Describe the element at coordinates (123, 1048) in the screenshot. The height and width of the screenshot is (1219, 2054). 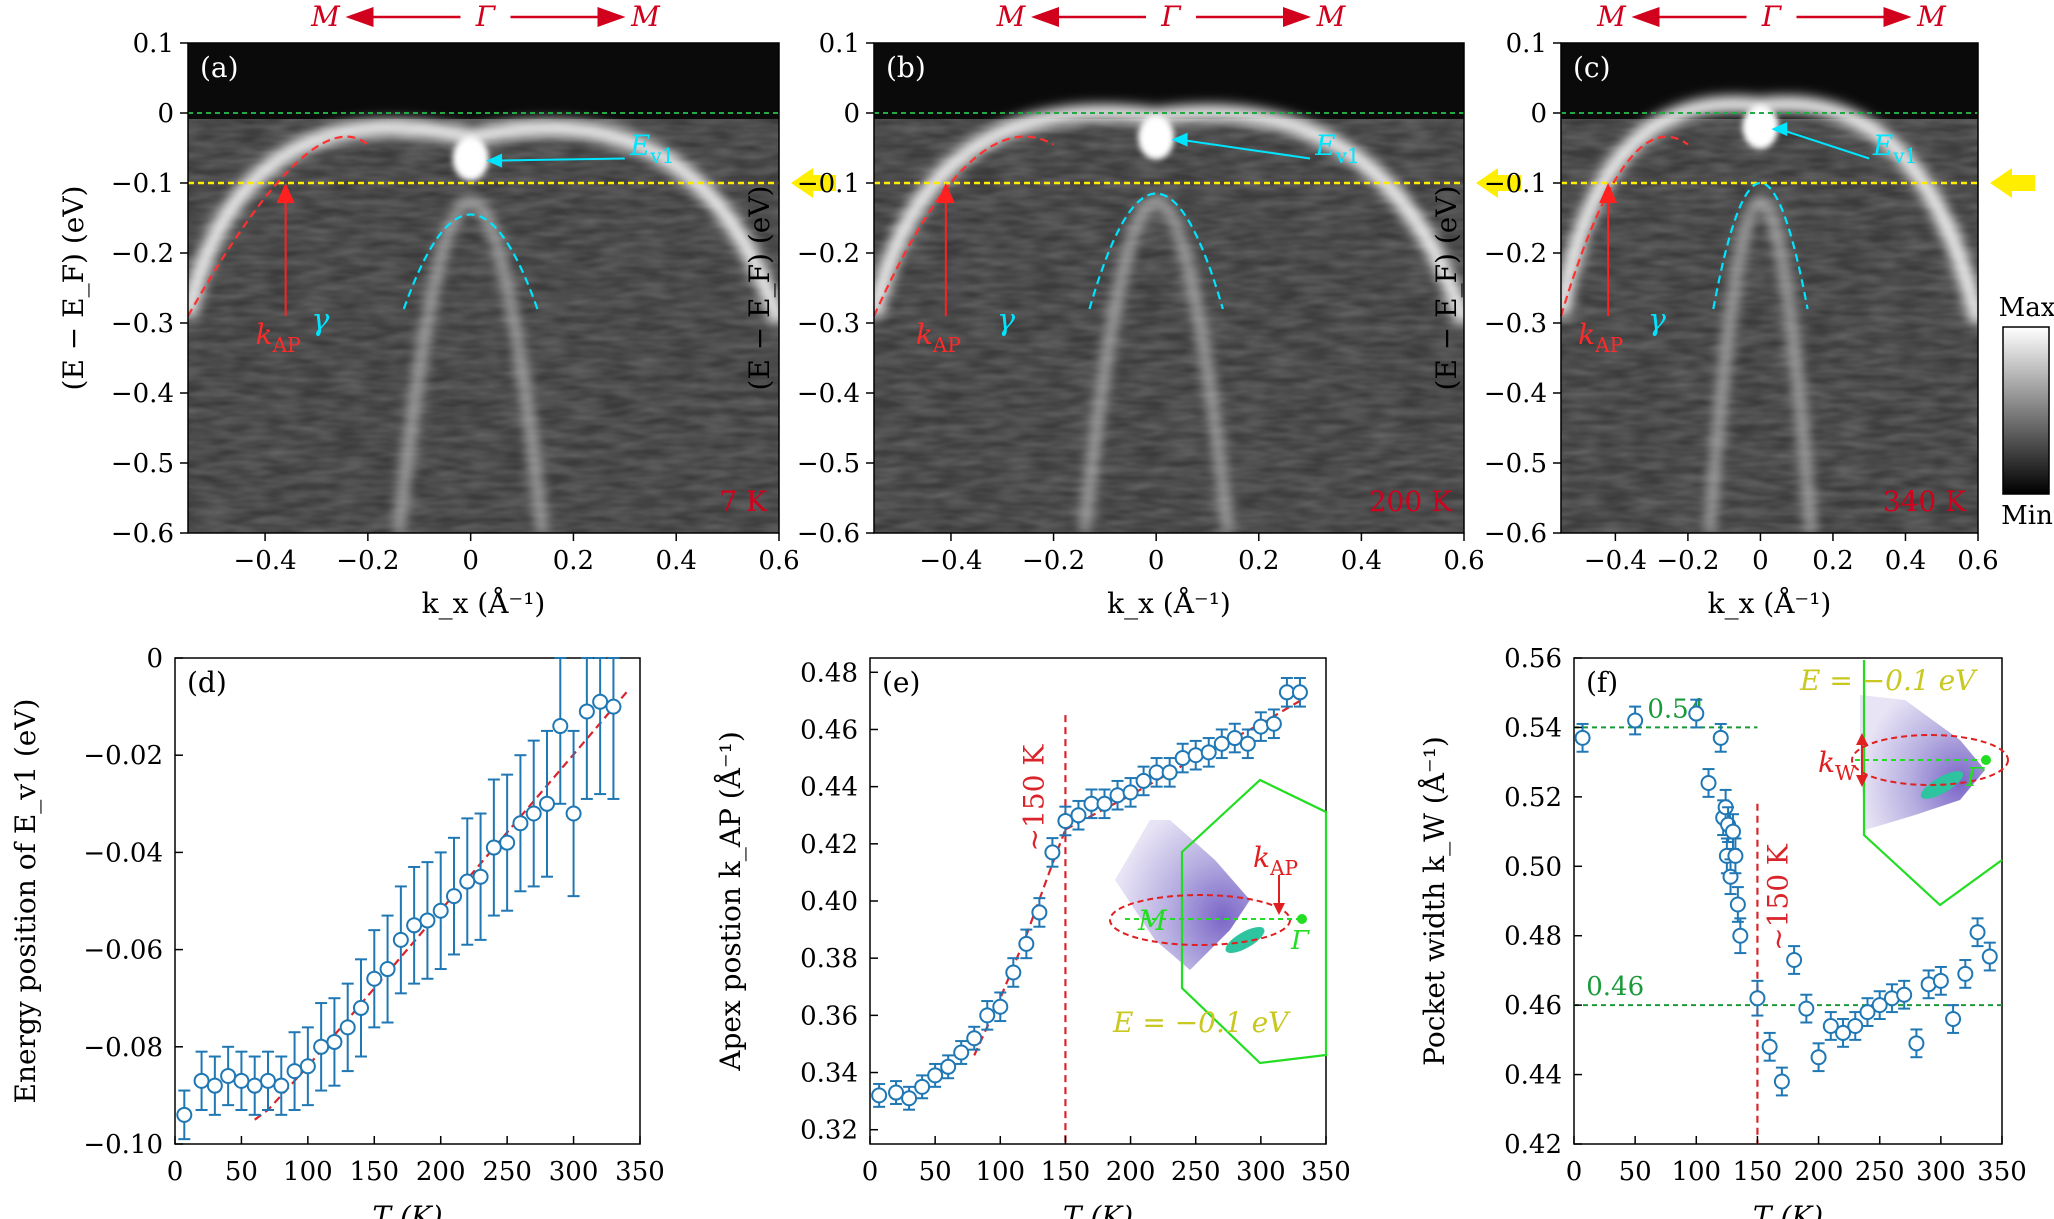
I see `y-tick-label: −0.08` at that location.